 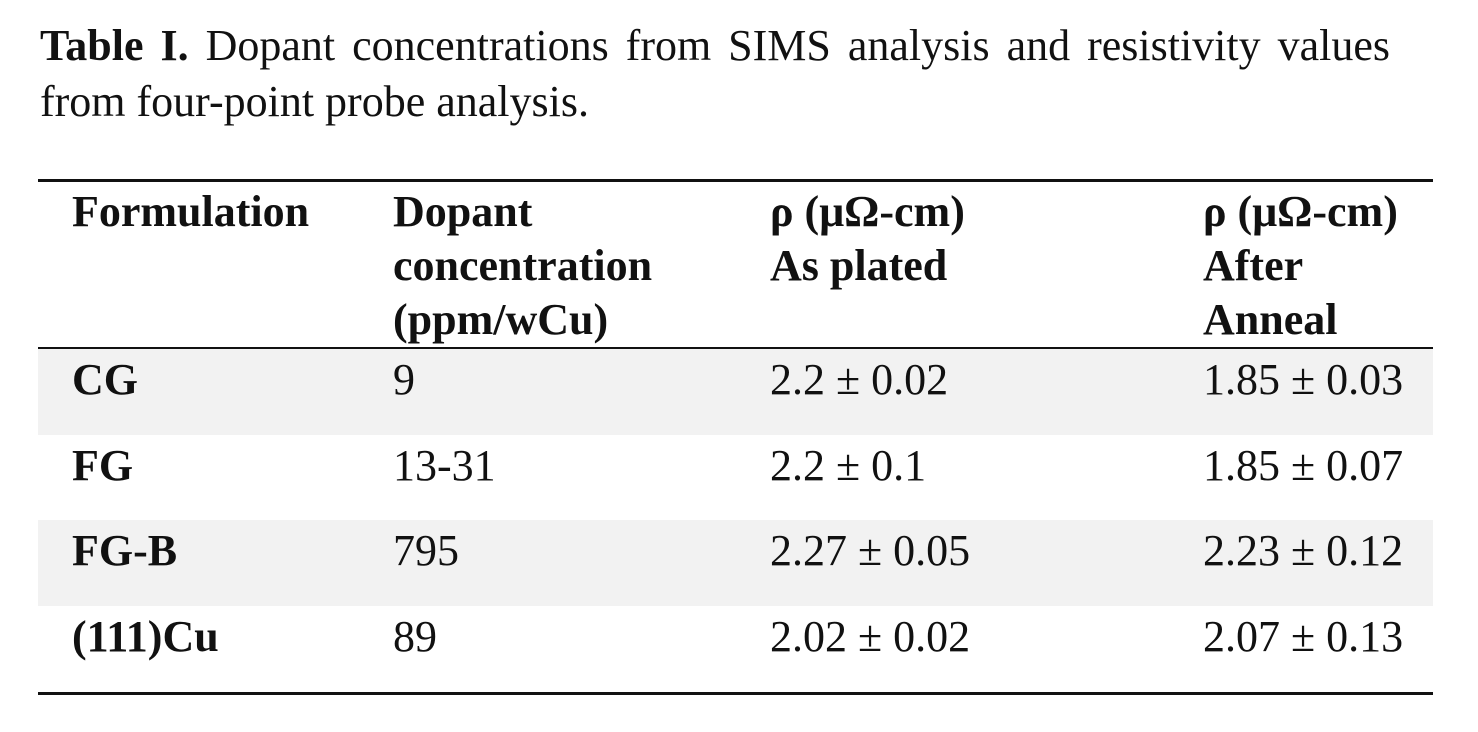 I want to click on table-cell: 1.85 ± 0.07, so click(x=1303, y=465).